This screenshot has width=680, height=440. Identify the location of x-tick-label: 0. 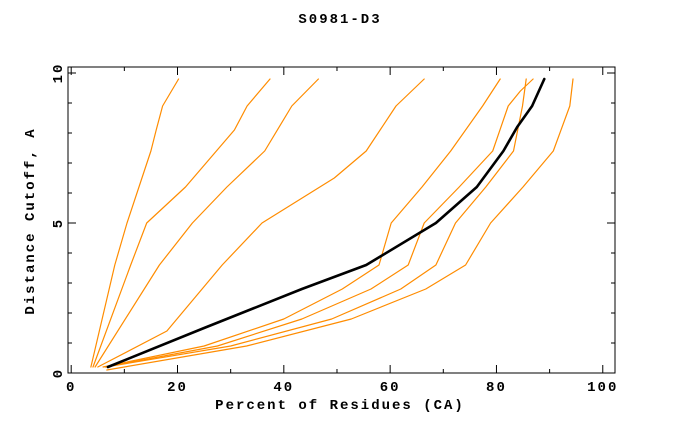
(71, 388).